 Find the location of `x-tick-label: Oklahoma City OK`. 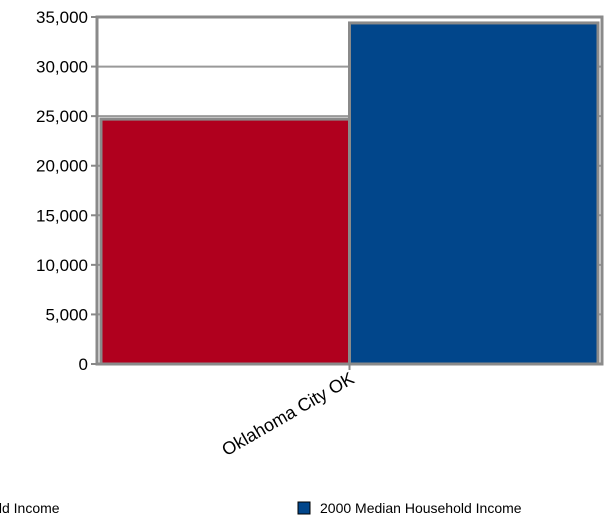

x-tick-label: Oklahoma City OK is located at coordinates (287, 414).